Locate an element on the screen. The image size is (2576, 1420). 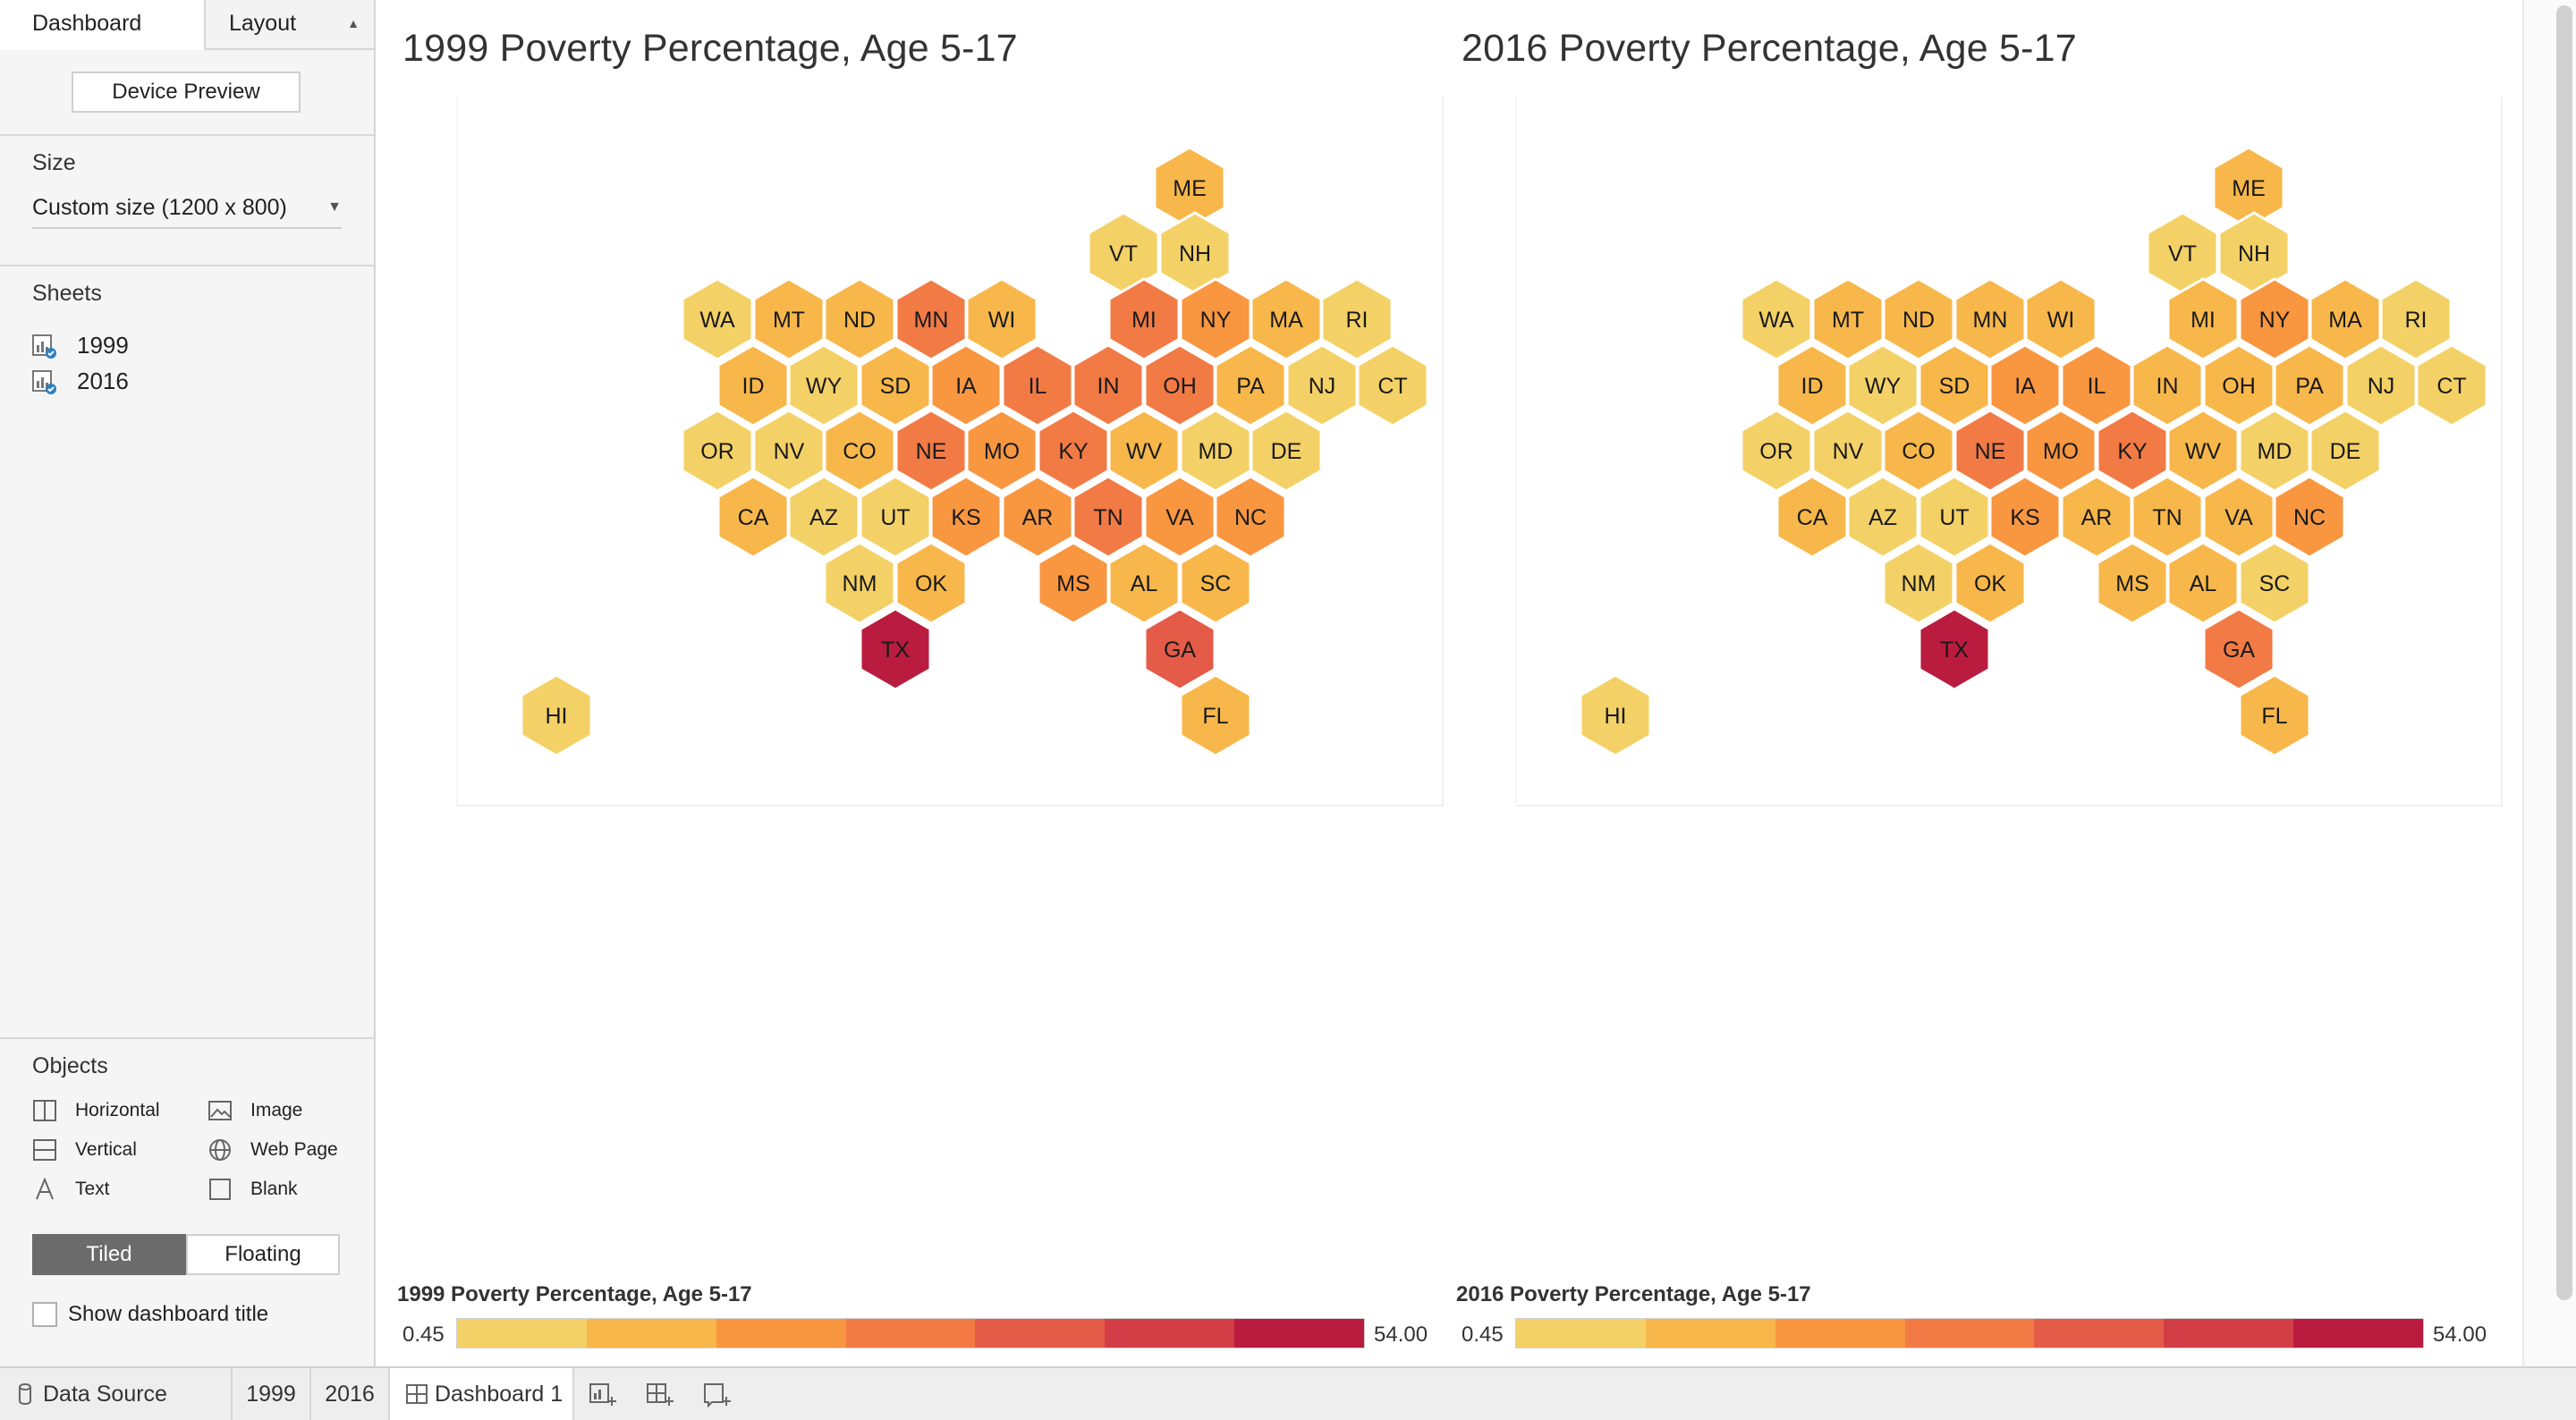
color-legend-1999 is located at coordinates (910, 1333).